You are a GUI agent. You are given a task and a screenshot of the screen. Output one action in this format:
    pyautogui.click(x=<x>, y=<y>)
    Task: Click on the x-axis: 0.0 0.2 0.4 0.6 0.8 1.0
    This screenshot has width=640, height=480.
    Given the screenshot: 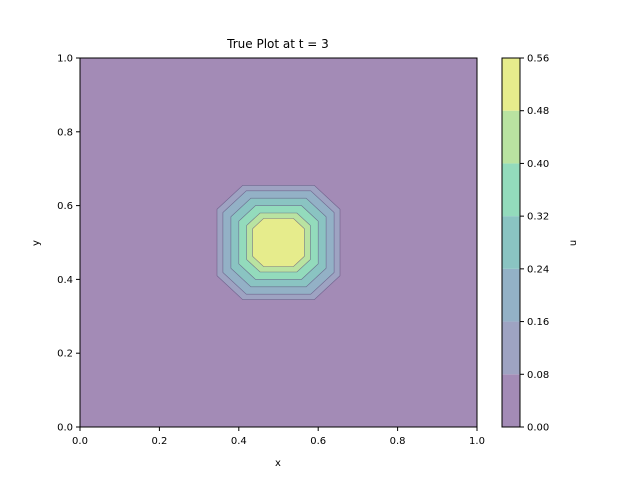 What is the action you would take?
    pyautogui.click(x=278, y=437)
    